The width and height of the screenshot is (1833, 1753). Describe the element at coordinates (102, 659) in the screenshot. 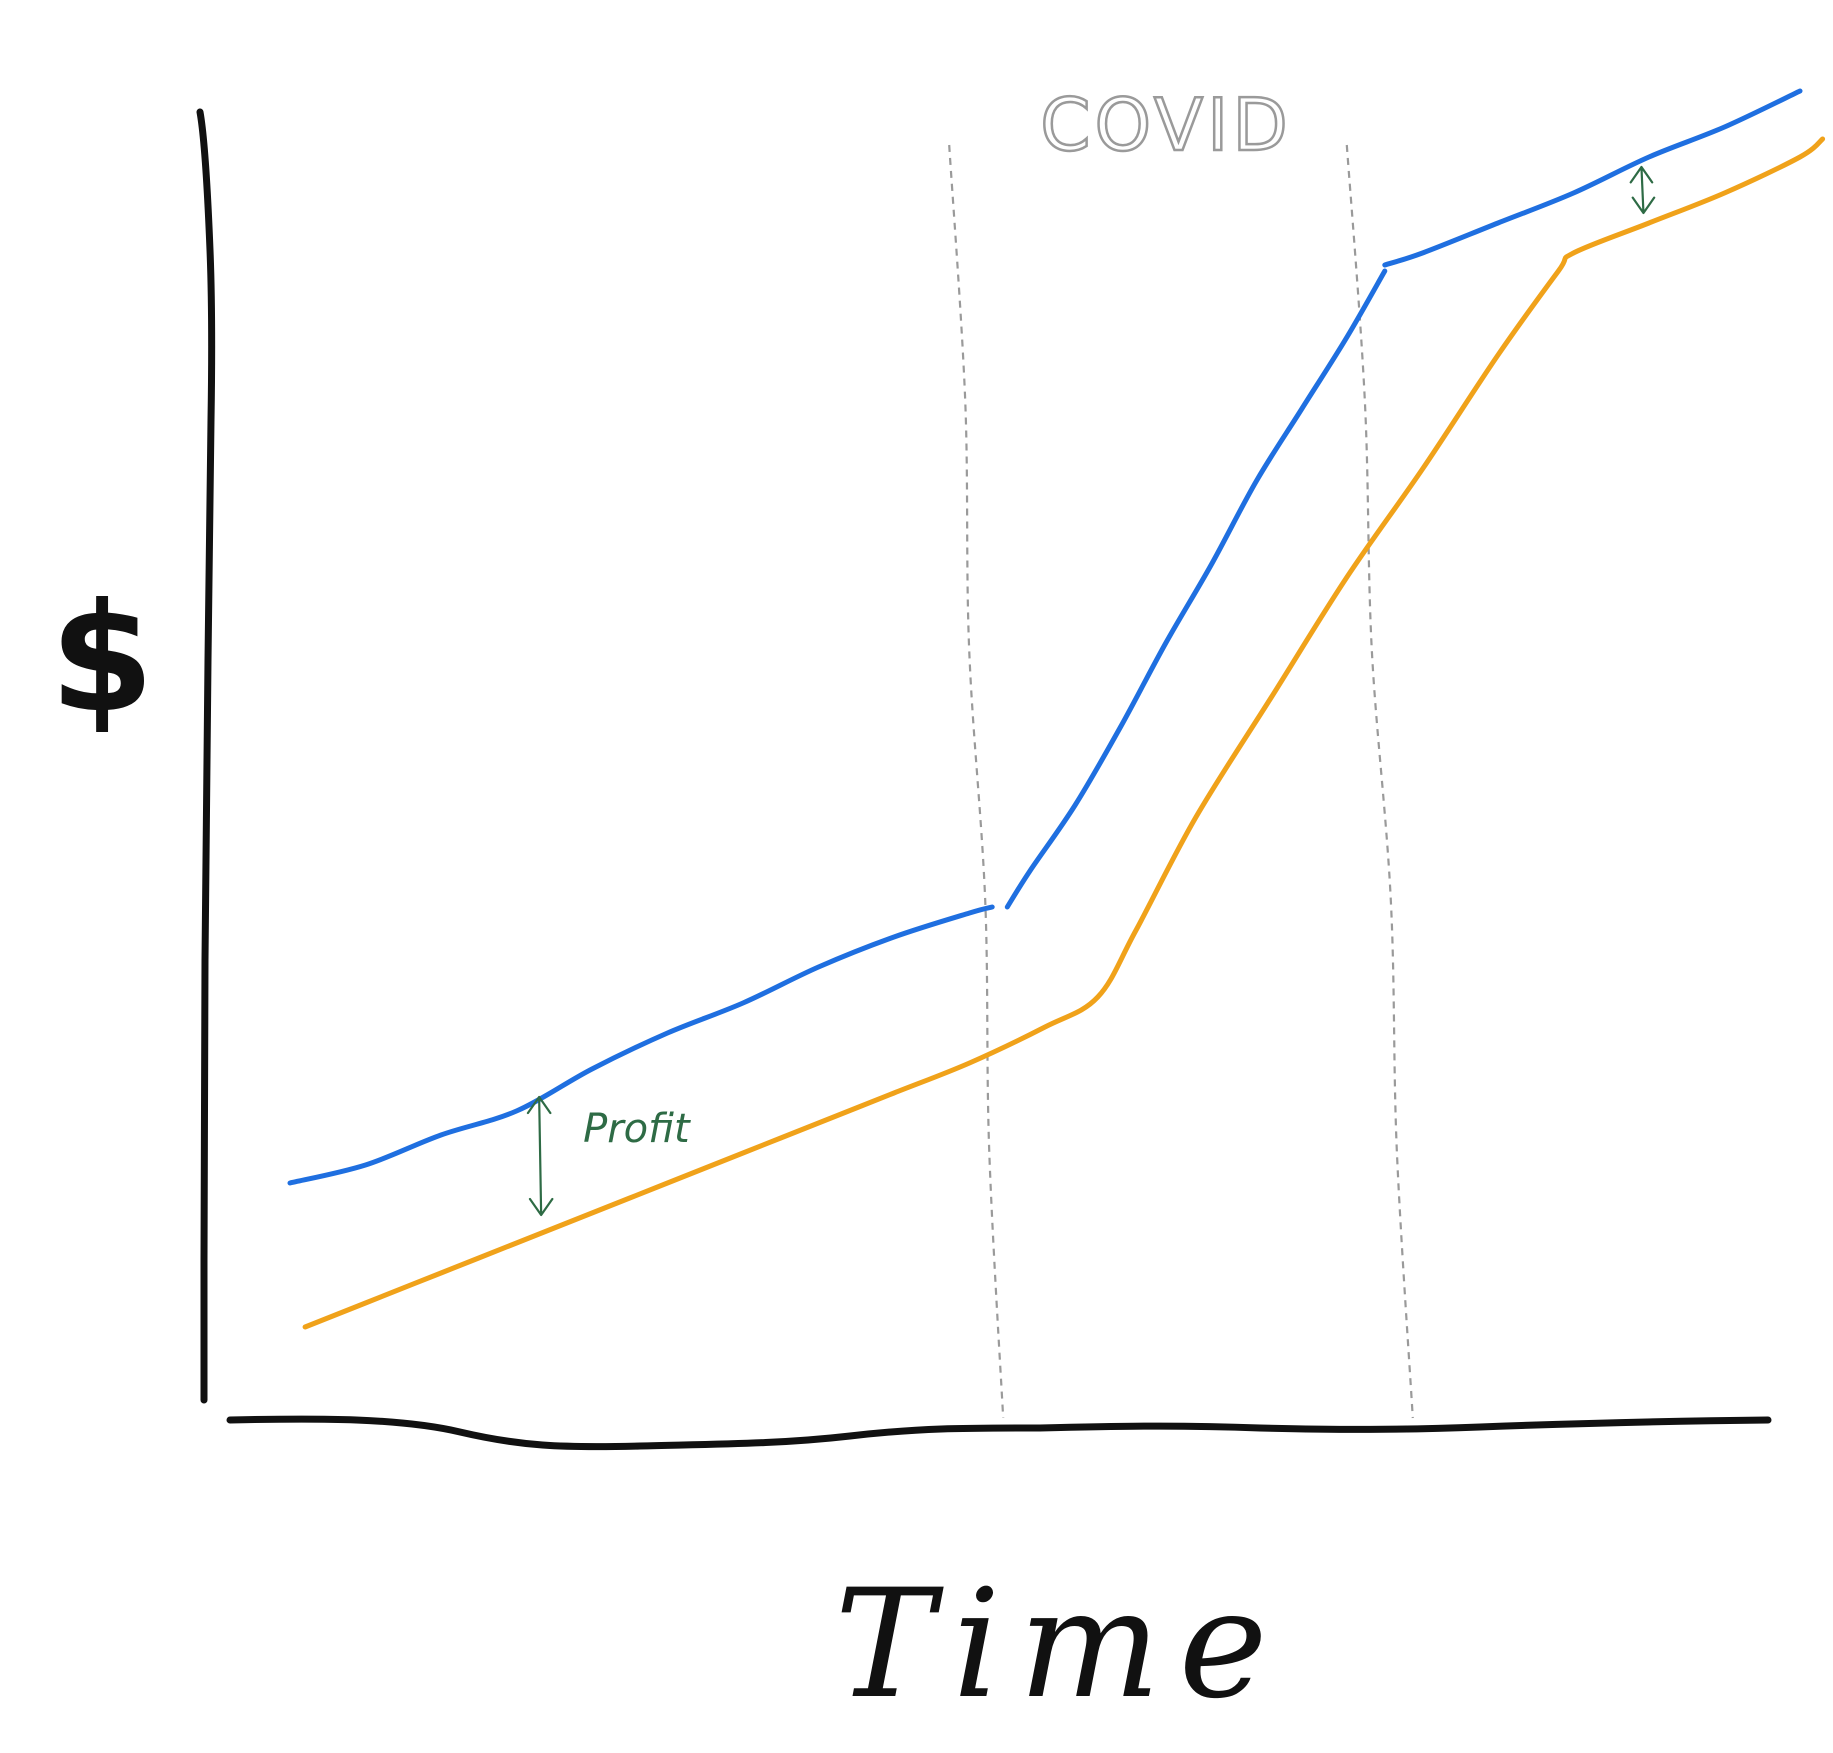

I see `y-axis-label: $` at that location.